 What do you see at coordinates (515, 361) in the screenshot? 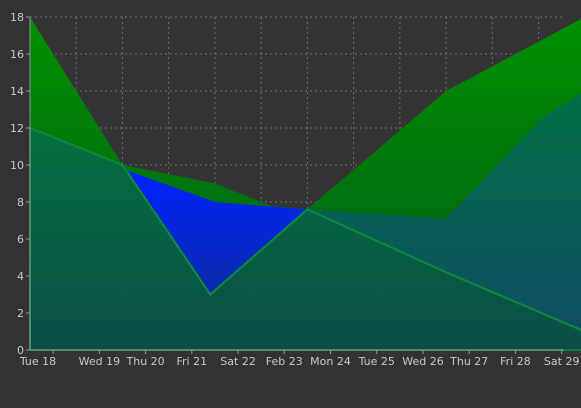
I see `x-tick-label: Fri 28` at bounding box center [515, 361].